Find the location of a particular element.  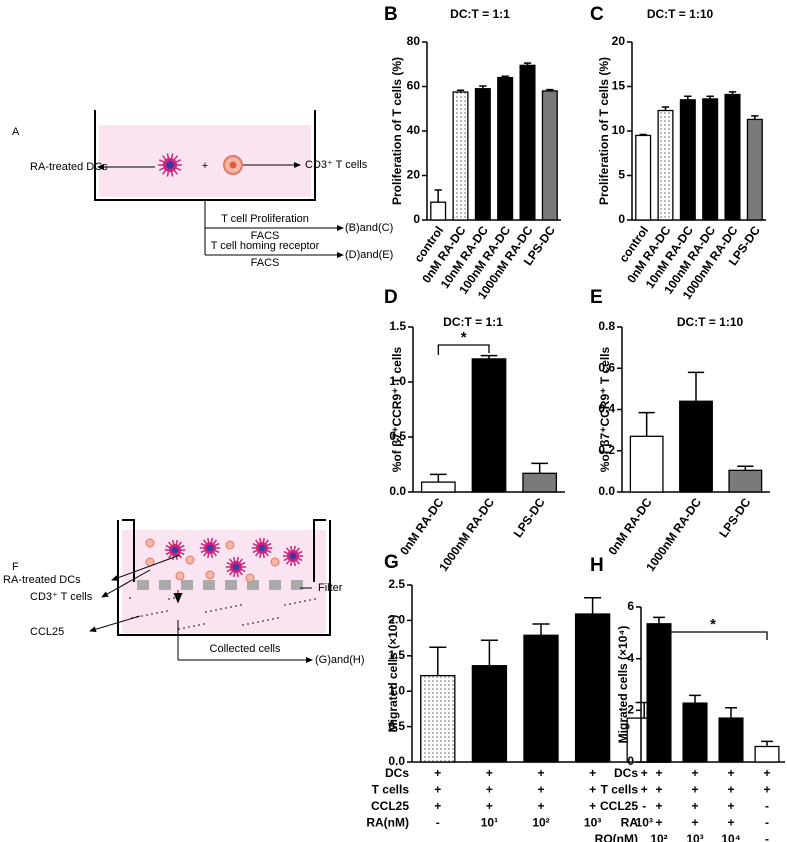

target-label: (D)and(E) is located at coordinates (369, 255).